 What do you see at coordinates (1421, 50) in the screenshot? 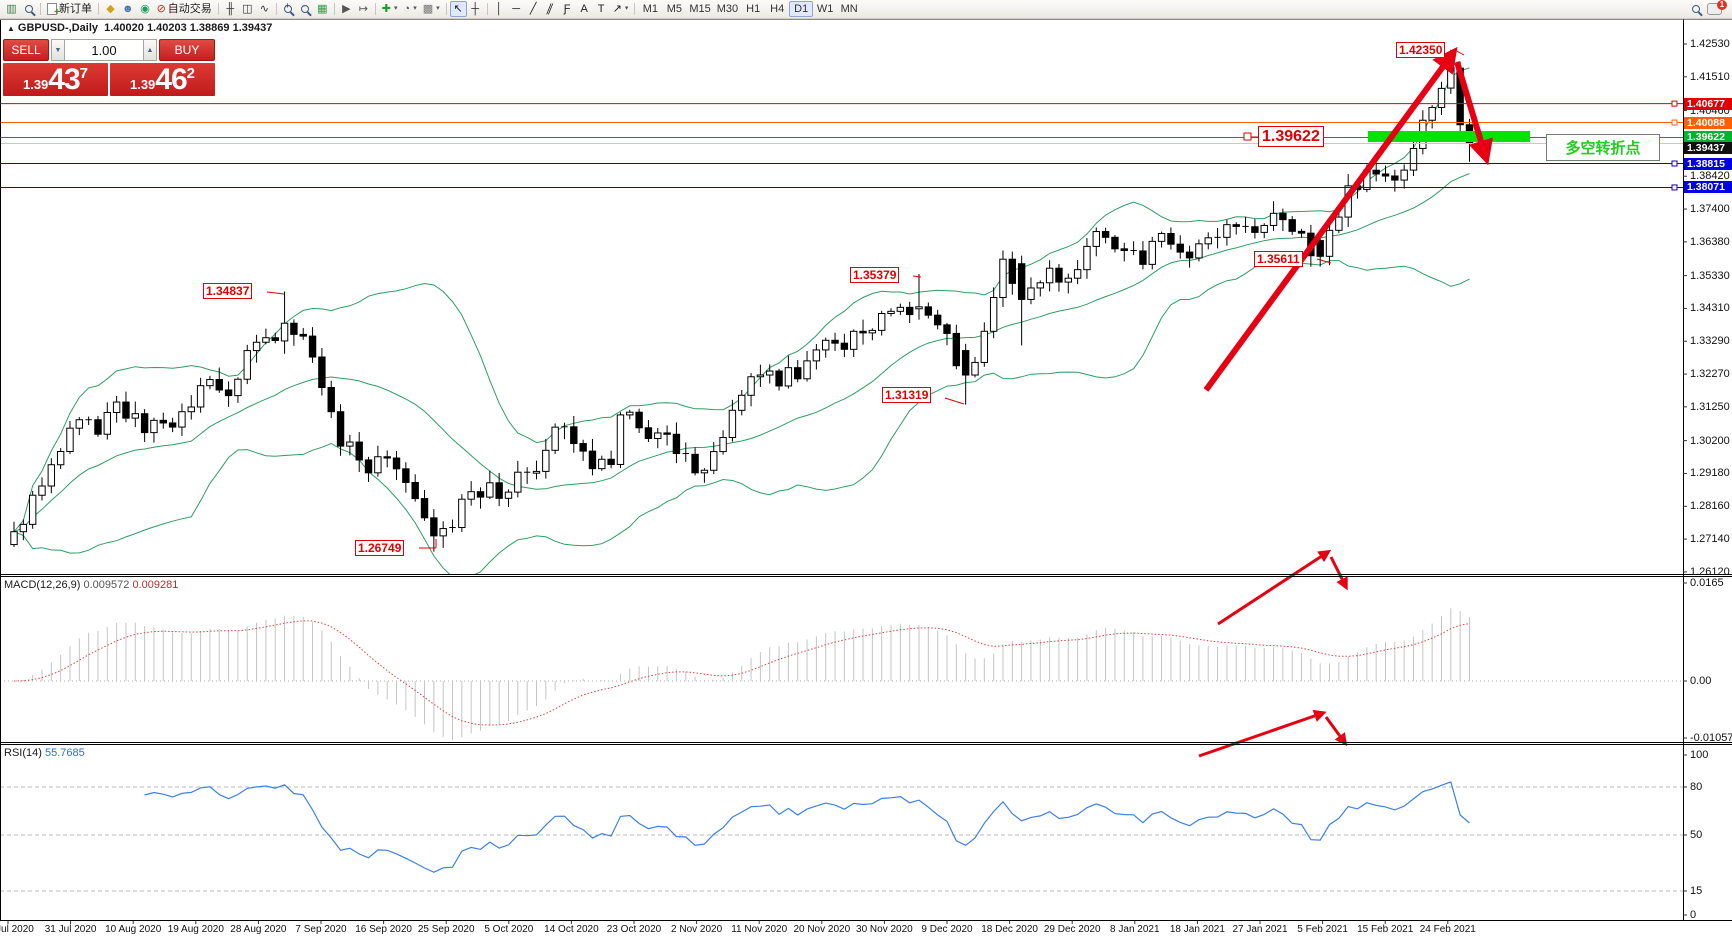
I see `price-annotation-1.42350: 1.42350` at bounding box center [1421, 50].